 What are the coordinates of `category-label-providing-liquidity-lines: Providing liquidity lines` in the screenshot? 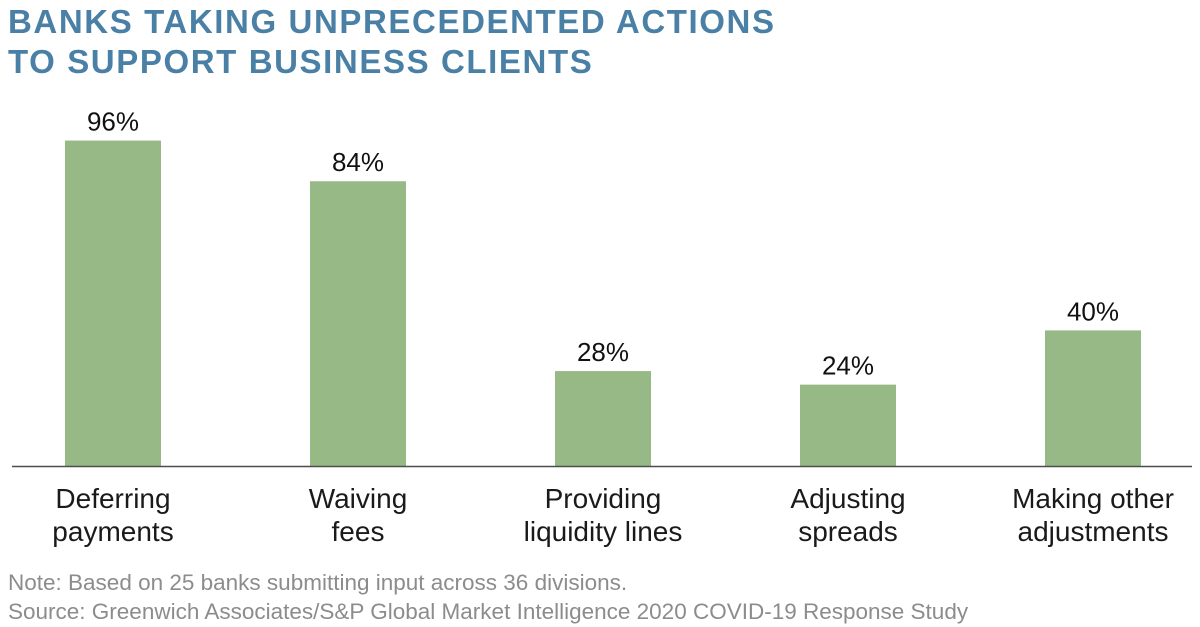 It's located at (603, 515).